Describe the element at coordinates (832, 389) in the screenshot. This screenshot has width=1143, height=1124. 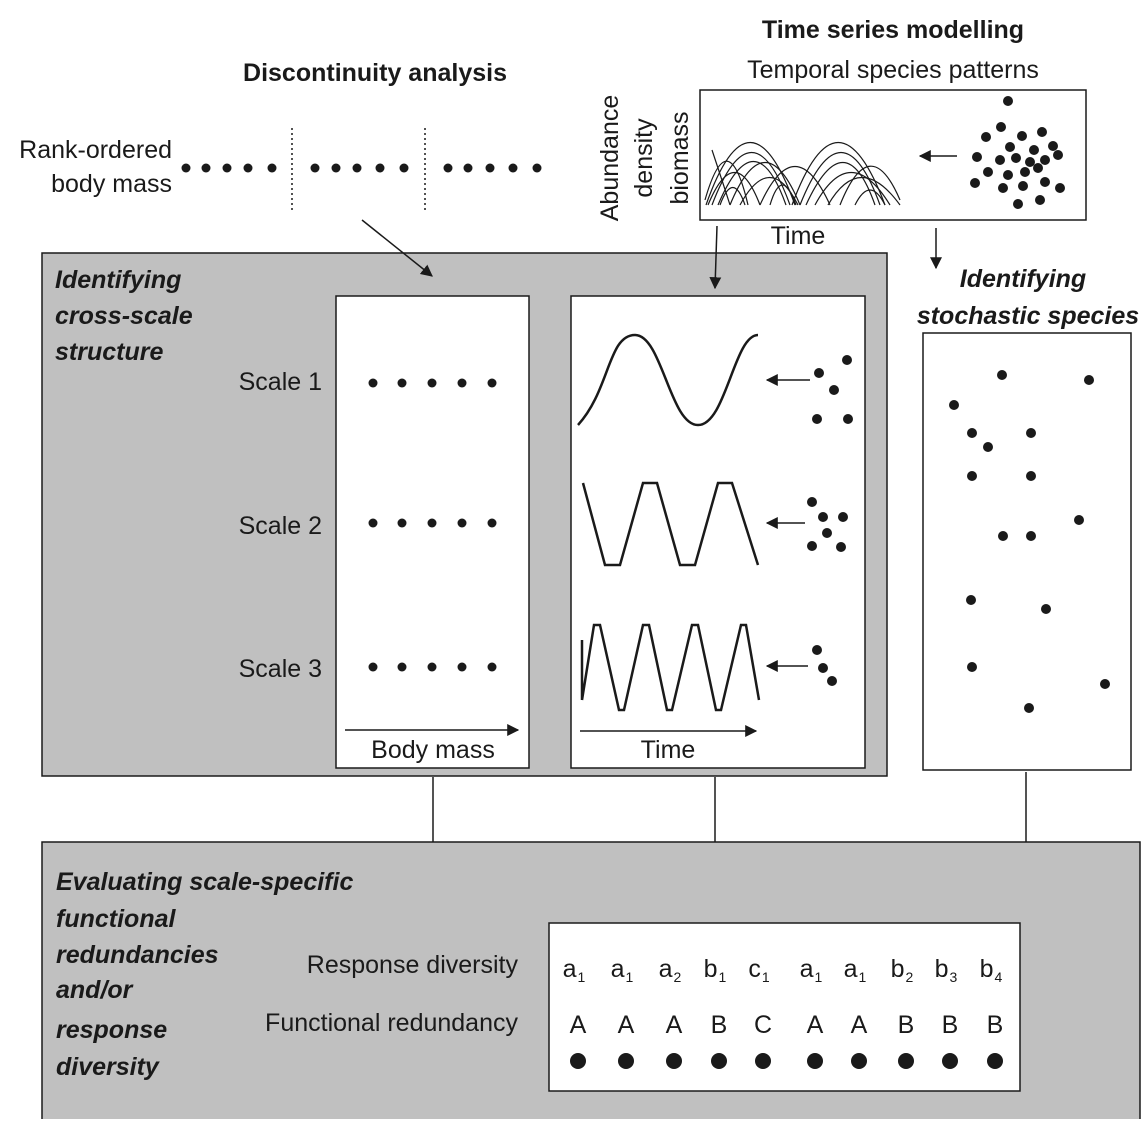
I see `scale-1-species-dots` at that location.